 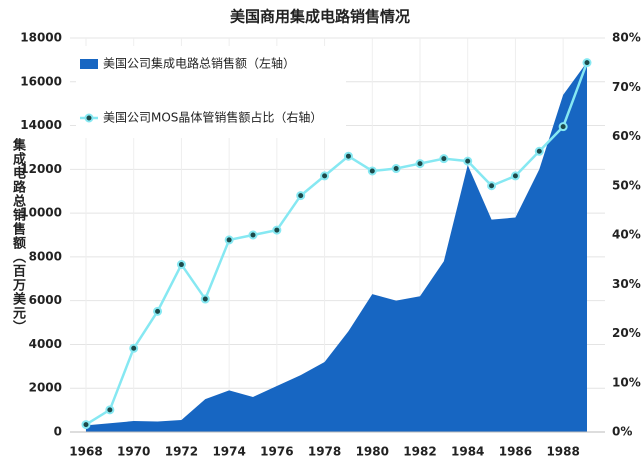 I want to click on y2-tick-label: 60%, so click(x=626, y=136).